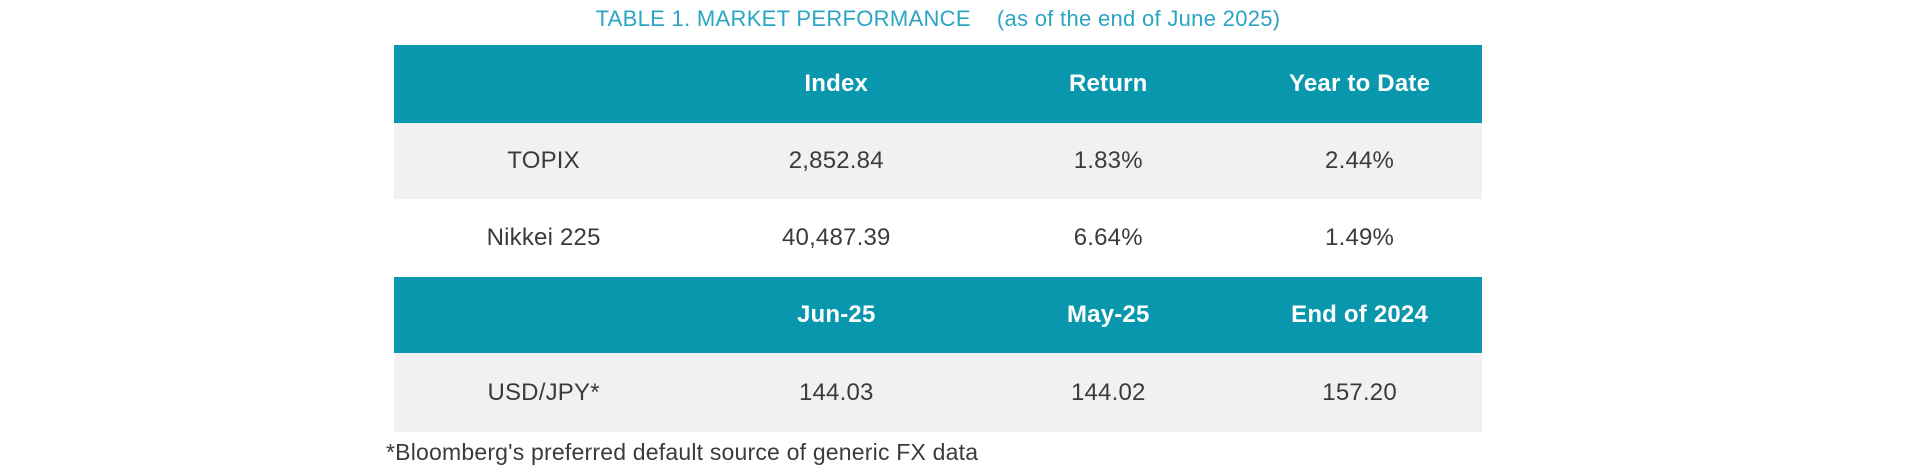 This screenshot has width=1920, height=475. What do you see at coordinates (938, 84) in the screenshot?
I see `index-table-header-row: Index Return Year to Date` at bounding box center [938, 84].